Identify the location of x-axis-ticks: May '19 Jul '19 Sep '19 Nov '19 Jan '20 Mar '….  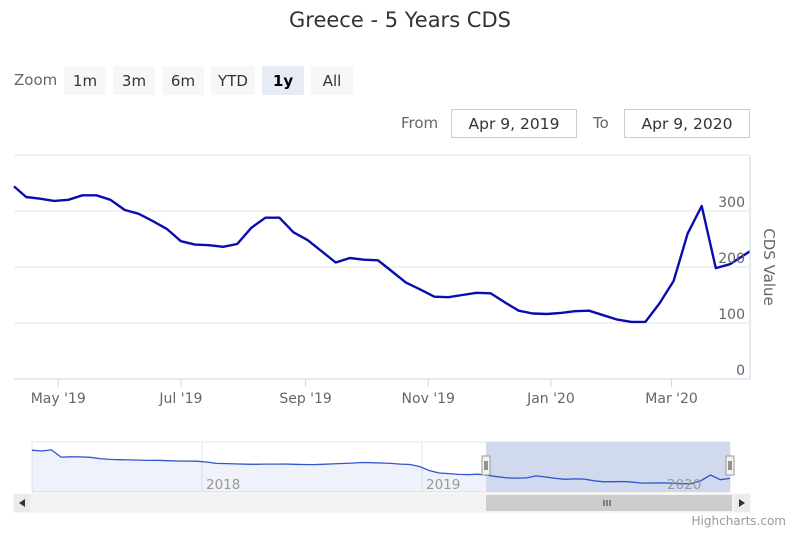
(364, 393).